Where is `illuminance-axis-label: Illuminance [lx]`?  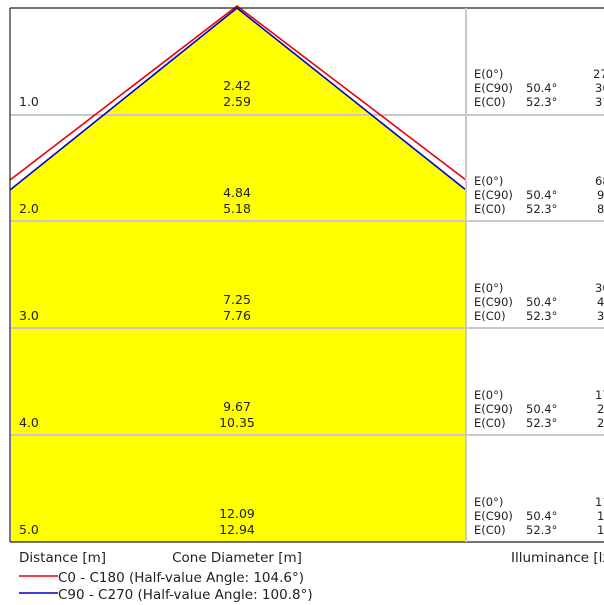
illuminance-axis-label: Illuminance [lx] is located at coordinates (557, 558).